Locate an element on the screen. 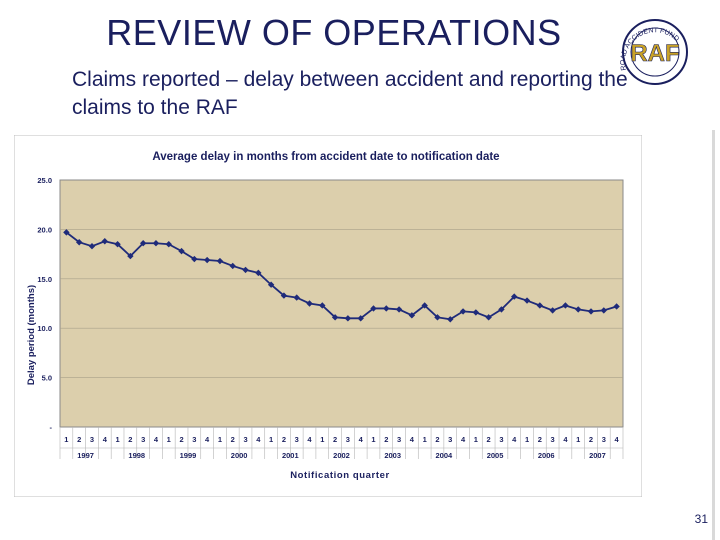  raf-logo: ROAD ACCIDENT FUND RAF is located at coordinates (654, 52).